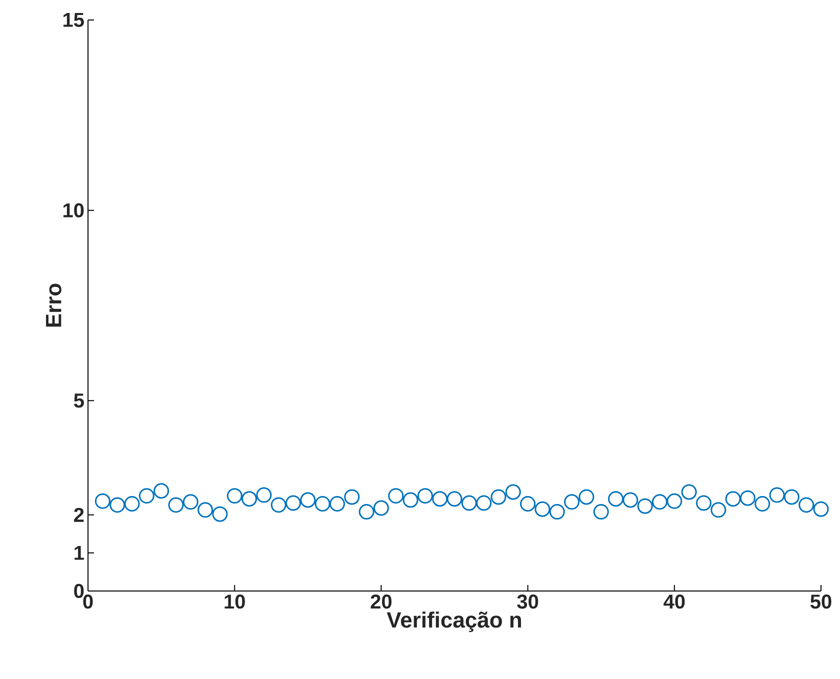 The image size is (840, 679). I want to click on x-tick-label: 10, so click(234, 601).